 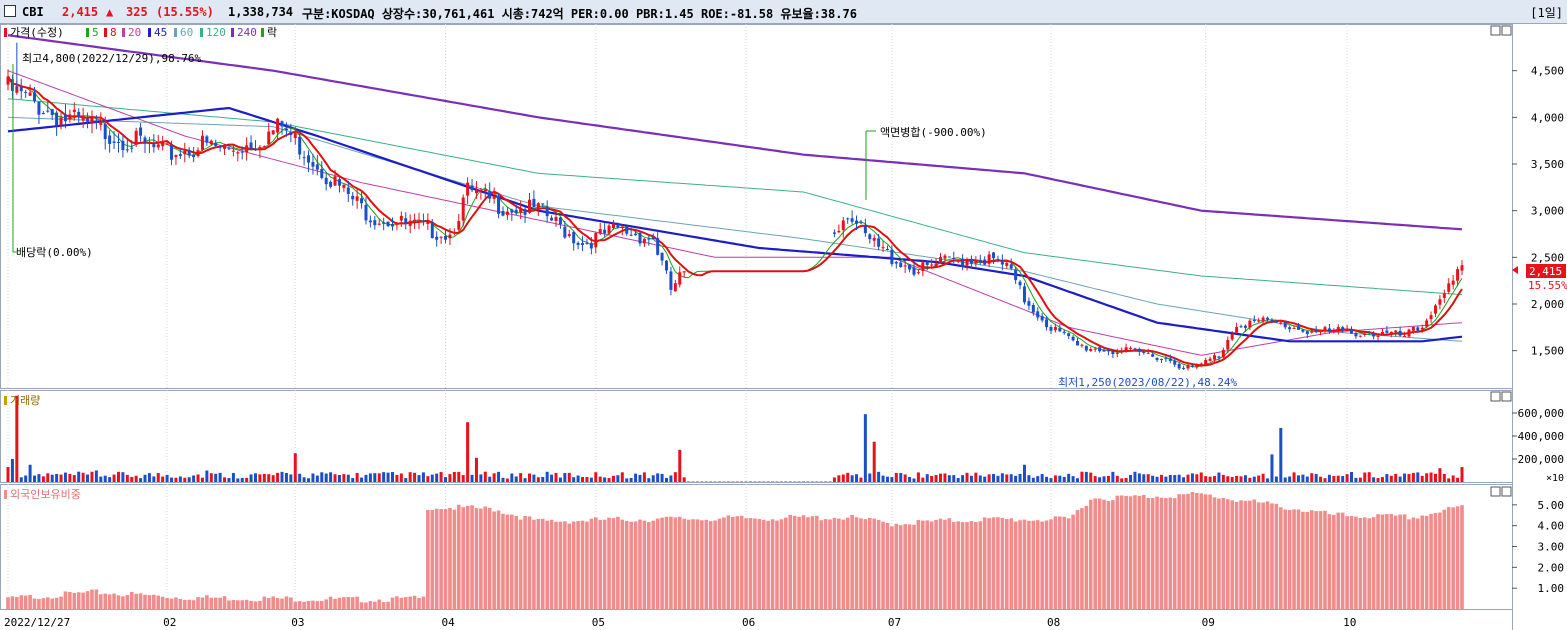 What do you see at coordinates (169, 622) in the screenshot?
I see `x-tick-label: 02` at bounding box center [169, 622].